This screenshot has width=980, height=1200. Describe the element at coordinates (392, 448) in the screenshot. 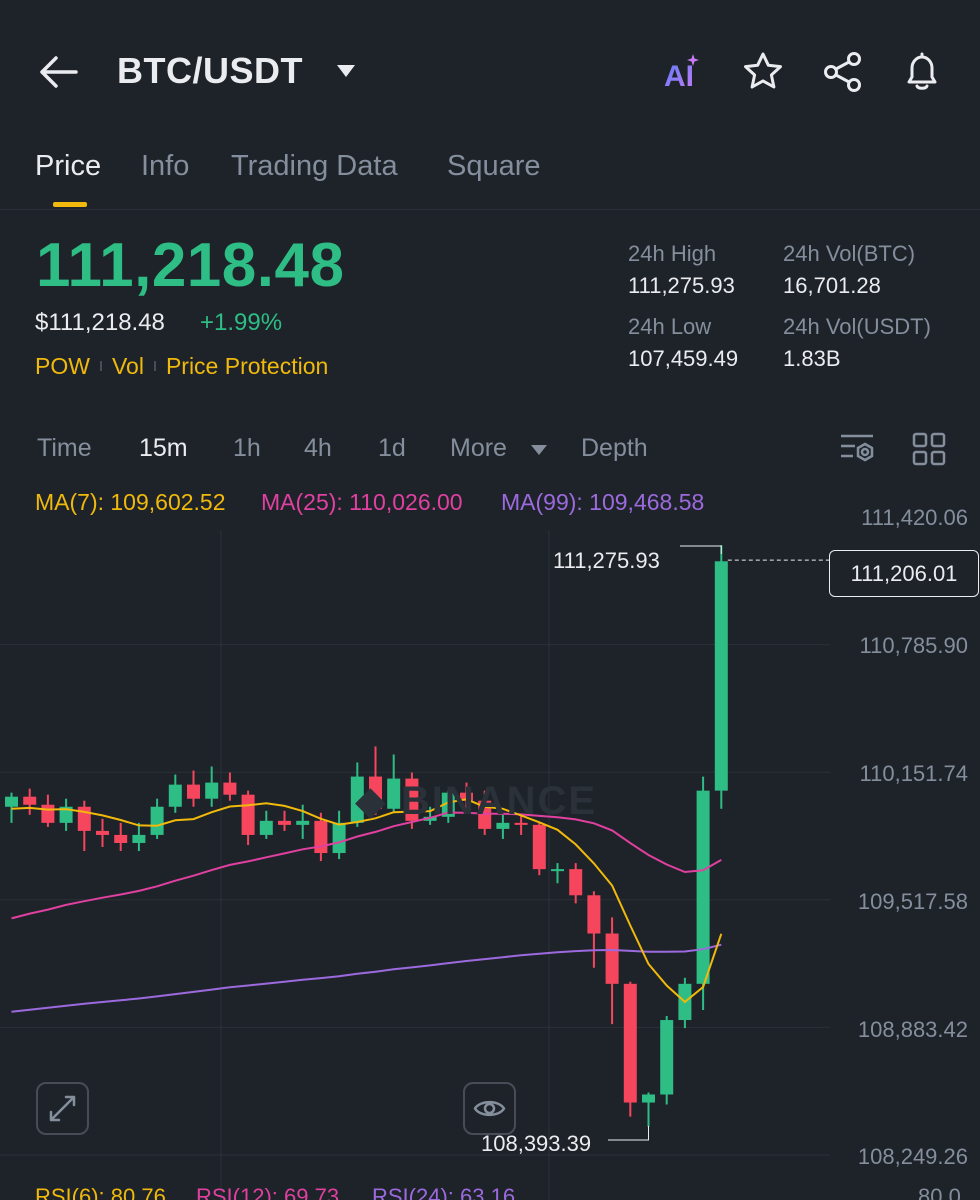

I see `interval-1d: 1d` at that location.